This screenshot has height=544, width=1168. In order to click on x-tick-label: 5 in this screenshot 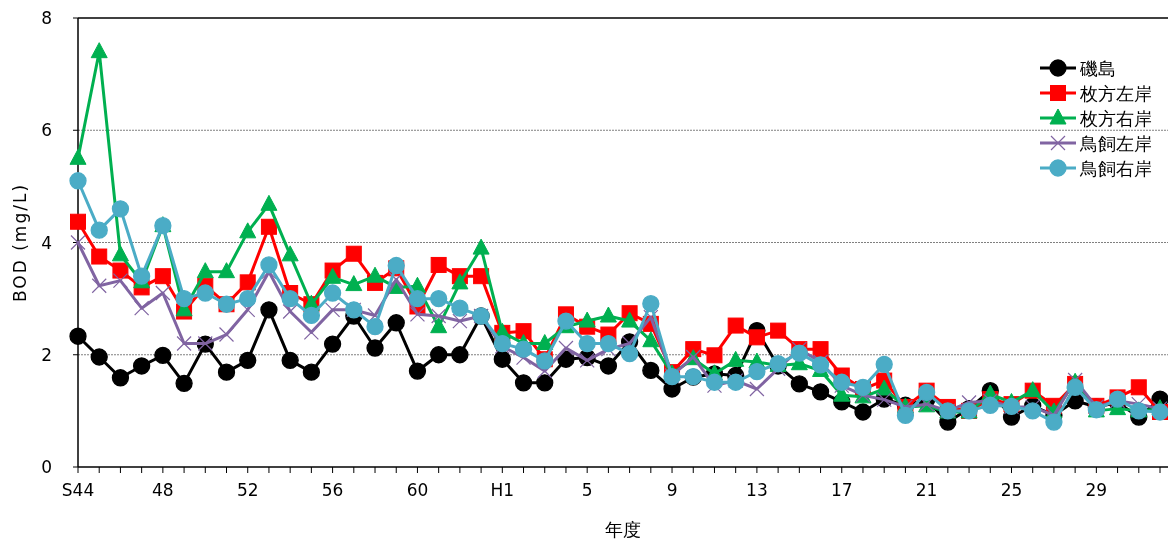, I will do `click(587, 490)`.